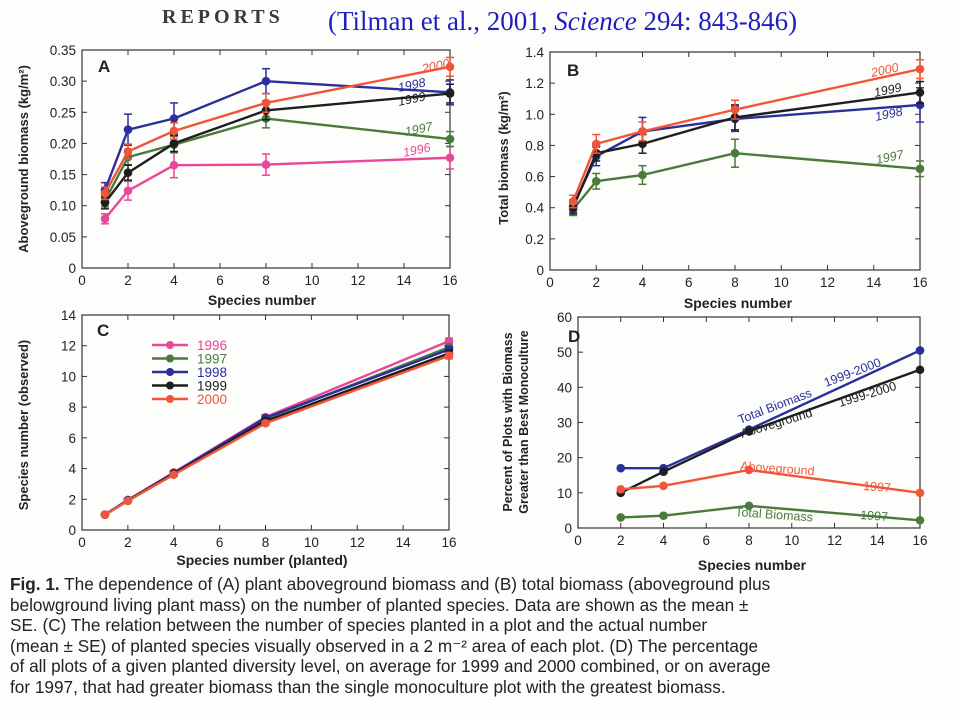 This screenshot has width=960, height=720. I want to click on x-tick-label: 4, so click(643, 282).